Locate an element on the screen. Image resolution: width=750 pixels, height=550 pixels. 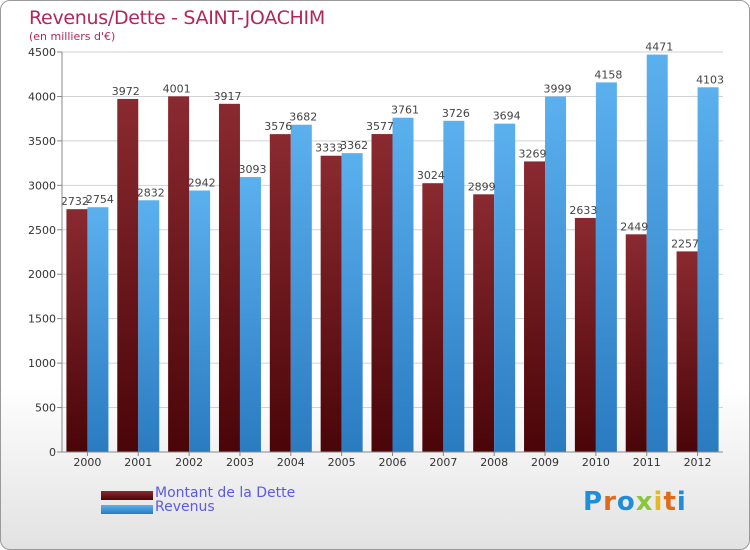
value-label-revenus: 4471 is located at coordinates (659, 47).